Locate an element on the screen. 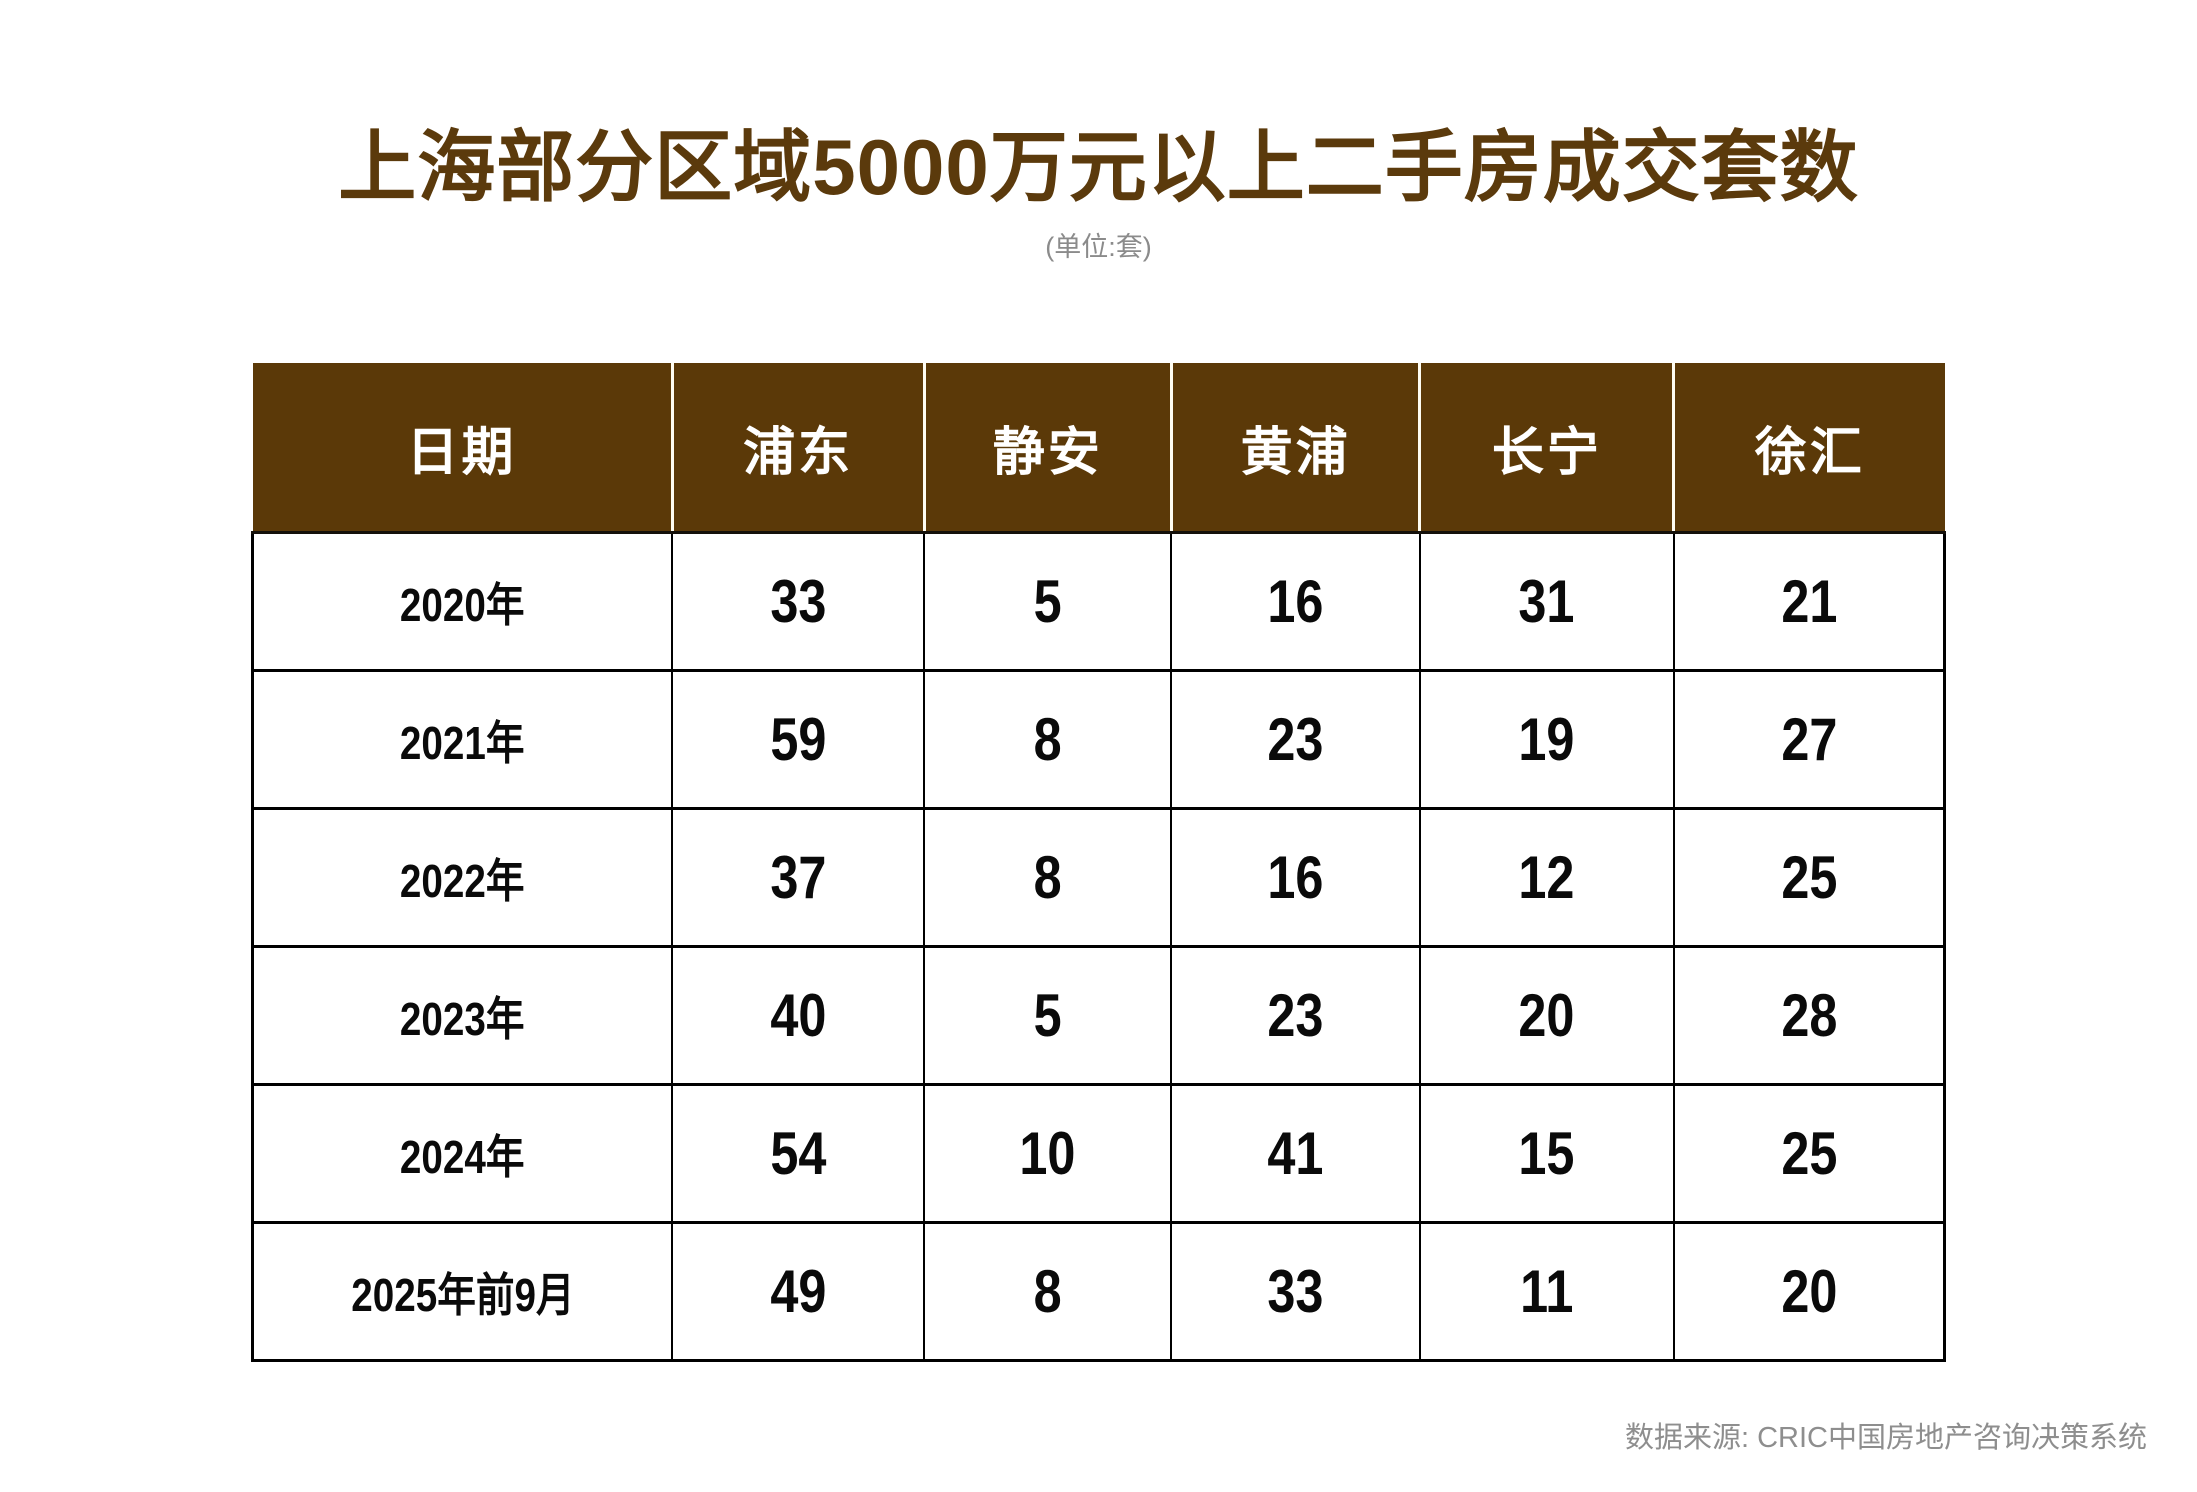 Image resolution: width=2197 pixels, height=1492 pixels. row-label: 2024年 is located at coordinates (462, 1154).